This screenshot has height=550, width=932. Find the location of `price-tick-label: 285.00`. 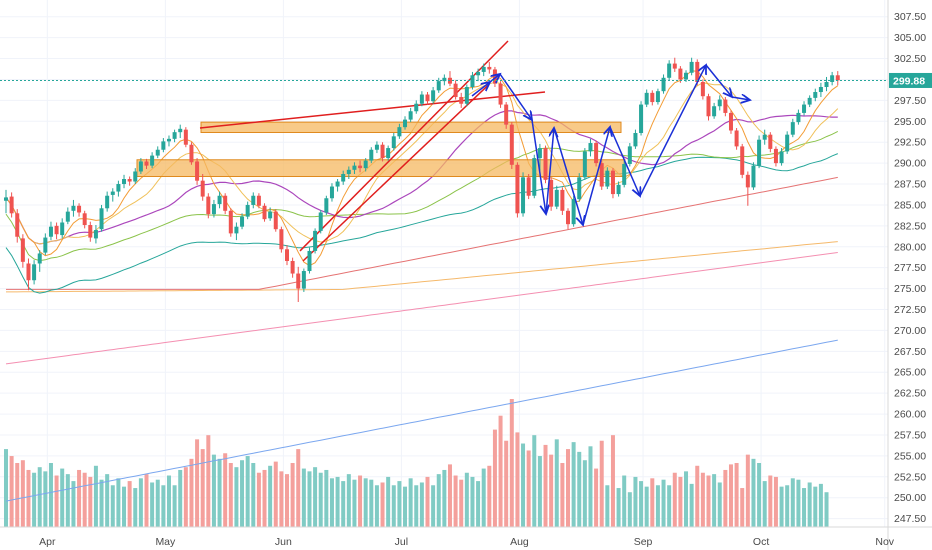

price-tick-label: 285.00 is located at coordinates (910, 205).